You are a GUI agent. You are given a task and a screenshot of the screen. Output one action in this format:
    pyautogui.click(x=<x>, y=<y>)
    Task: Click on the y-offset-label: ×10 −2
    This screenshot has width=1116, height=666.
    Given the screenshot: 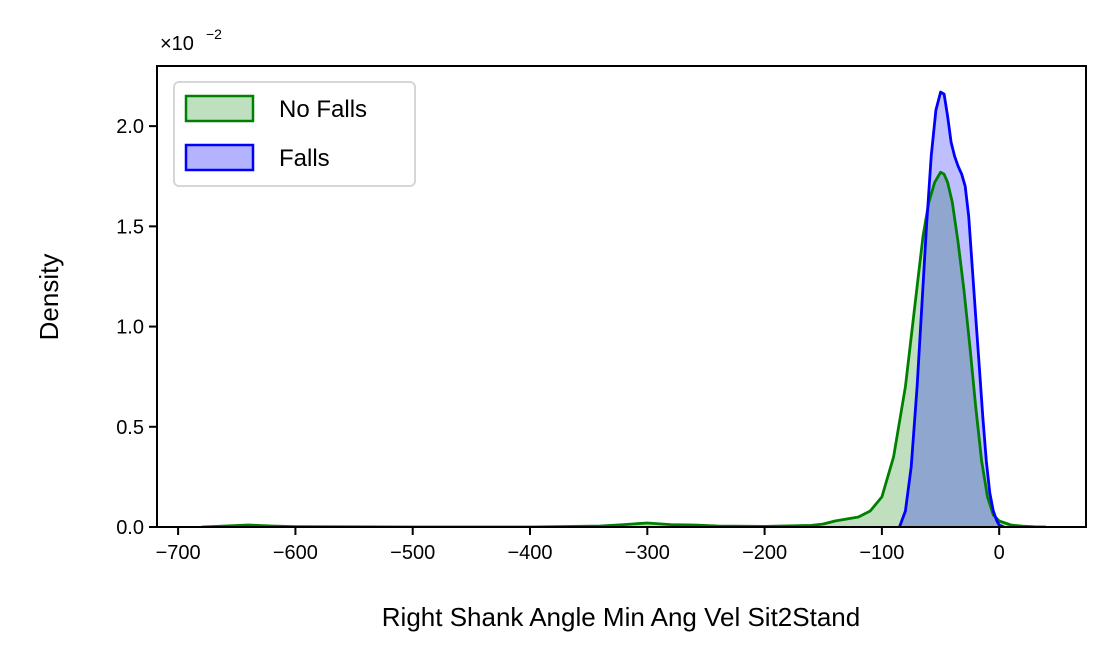 What is the action you would take?
    pyautogui.click(x=191, y=40)
    